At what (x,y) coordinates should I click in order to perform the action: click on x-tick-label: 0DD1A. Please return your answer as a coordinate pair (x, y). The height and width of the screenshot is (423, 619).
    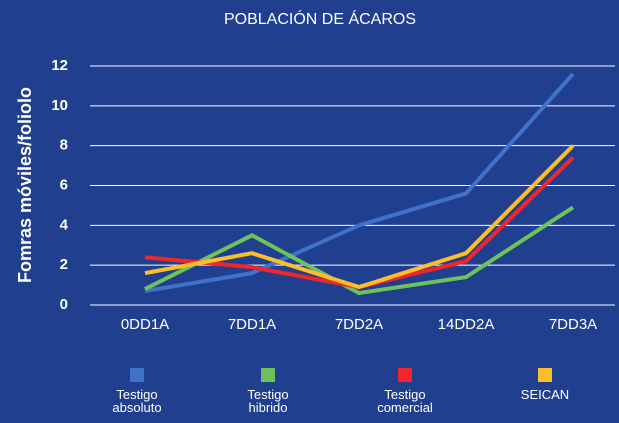
    Looking at the image, I should click on (145, 324).